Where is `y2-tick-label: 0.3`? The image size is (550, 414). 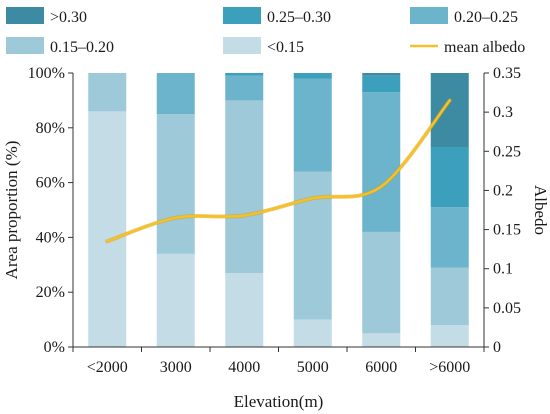 y2-tick-label: 0.3 is located at coordinates (503, 112).